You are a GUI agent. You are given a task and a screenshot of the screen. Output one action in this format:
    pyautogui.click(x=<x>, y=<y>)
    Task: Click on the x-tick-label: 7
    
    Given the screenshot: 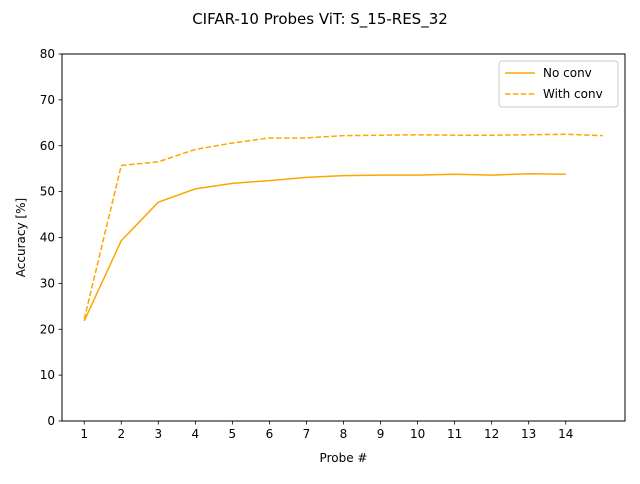 What is the action you would take?
    pyautogui.click(x=307, y=434)
    